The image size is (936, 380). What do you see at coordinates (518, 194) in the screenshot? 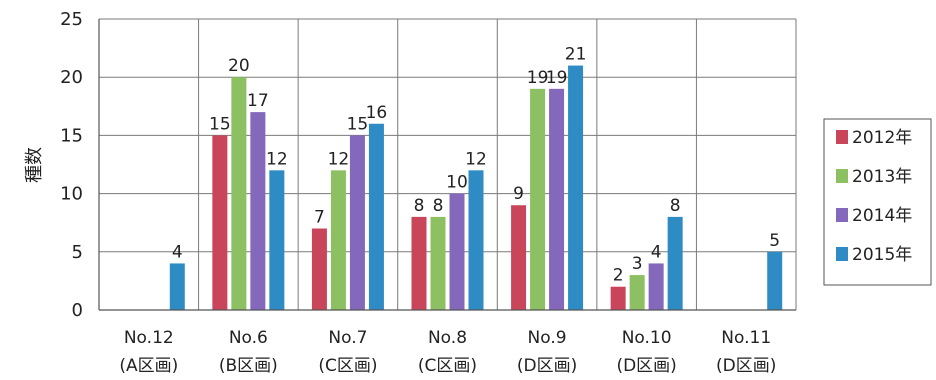
I see `data-label: 9` at bounding box center [518, 194].